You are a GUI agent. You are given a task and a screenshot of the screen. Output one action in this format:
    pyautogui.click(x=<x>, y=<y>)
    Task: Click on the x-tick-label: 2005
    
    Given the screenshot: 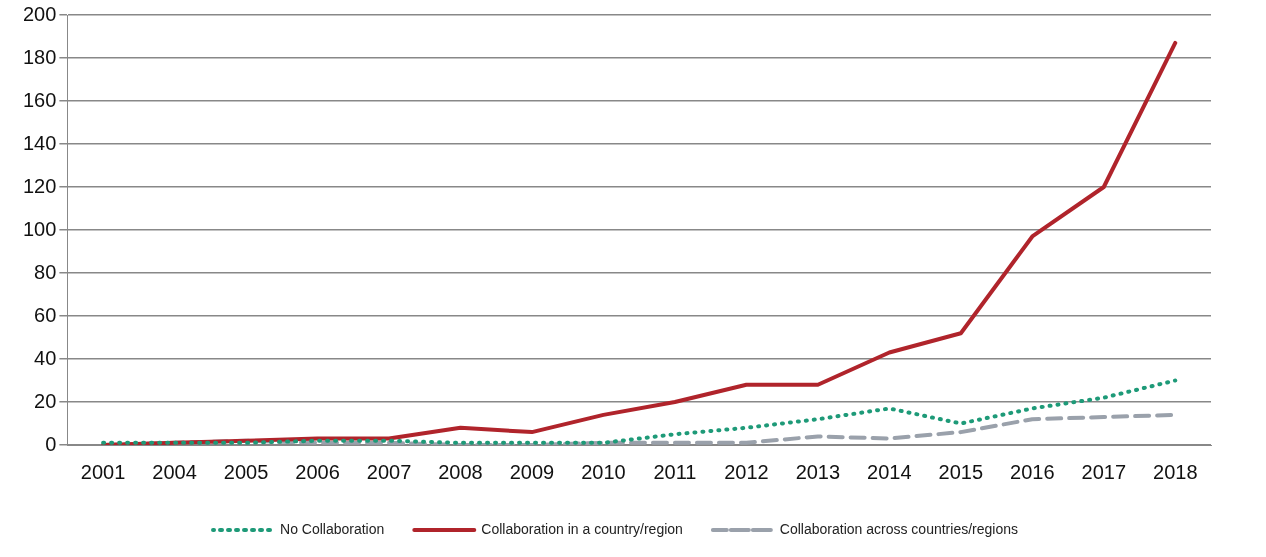 What is the action you would take?
    pyautogui.click(x=246, y=471)
    